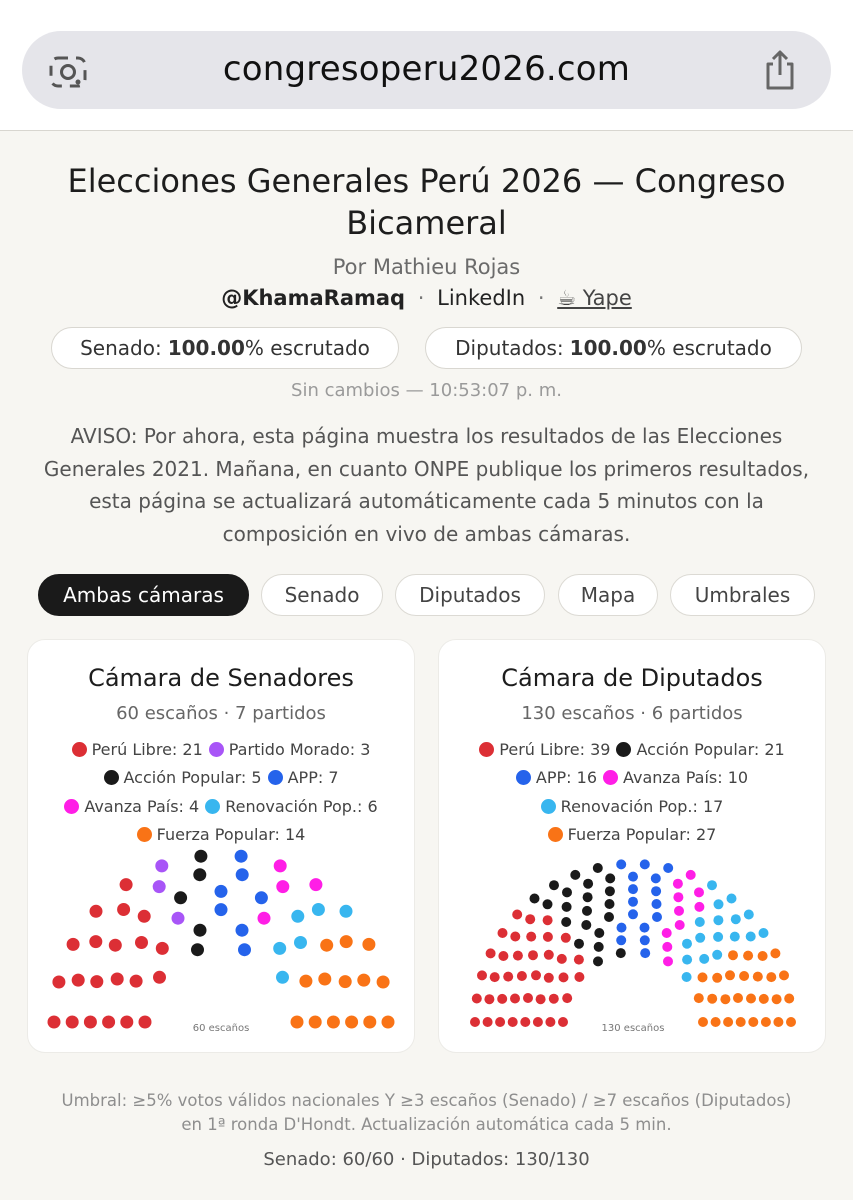 The image size is (853, 1200). I want to click on notice-line: composición en vivo de ambas cámaras., so click(426, 533).